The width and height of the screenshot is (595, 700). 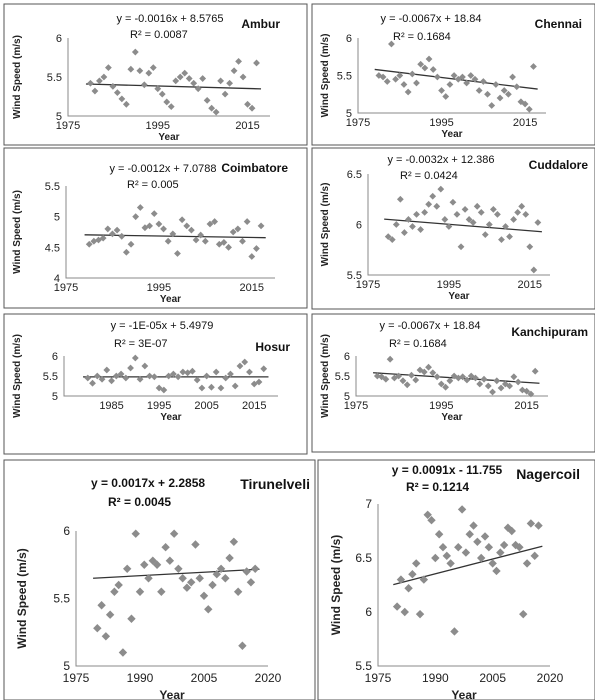 What do you see at coordinates (168, 137) in the screenshot?
I see `x-axis-title: Year` at bounding box center [168, 137].